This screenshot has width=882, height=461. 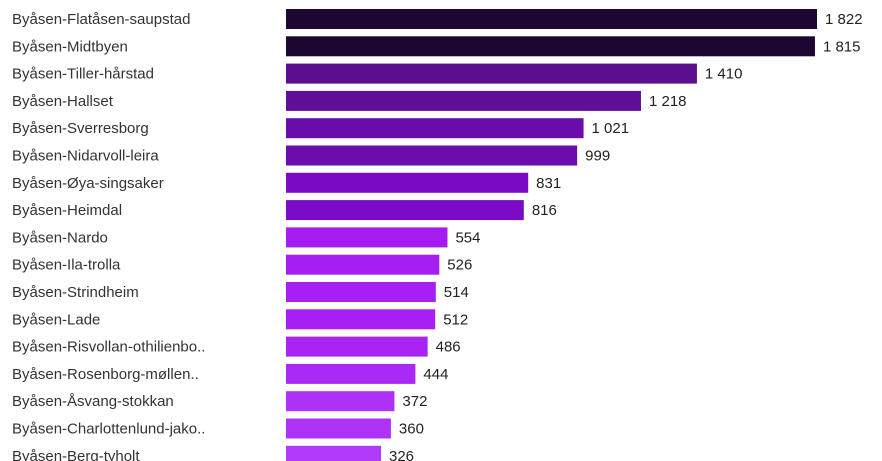 What do you see at coordinates (242, 264) in the screenshot?
I see `bar-row: Byåsen-Ila-trolla 526` at bounding box center [242, 264].